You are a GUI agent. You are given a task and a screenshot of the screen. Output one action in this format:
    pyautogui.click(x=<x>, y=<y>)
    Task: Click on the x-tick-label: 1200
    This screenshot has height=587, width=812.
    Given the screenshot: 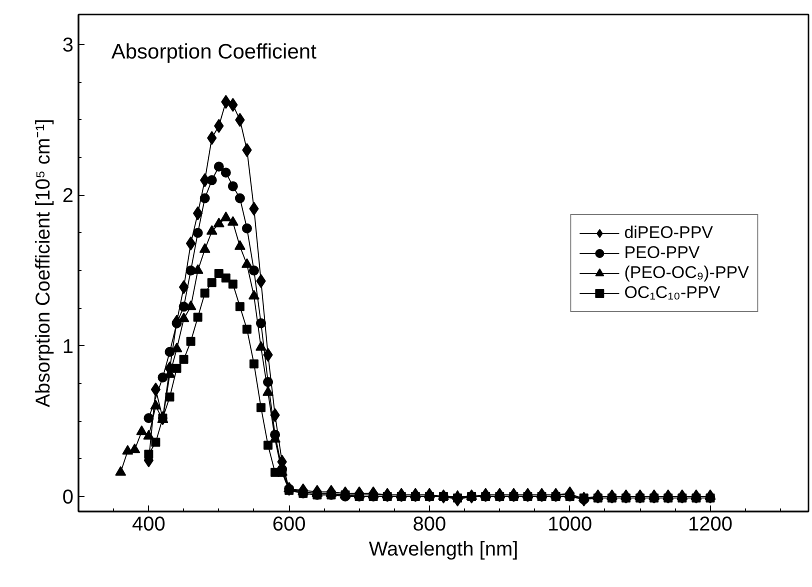 What is the action you would take?
    pyautogui.click(x=710, y=525)
    